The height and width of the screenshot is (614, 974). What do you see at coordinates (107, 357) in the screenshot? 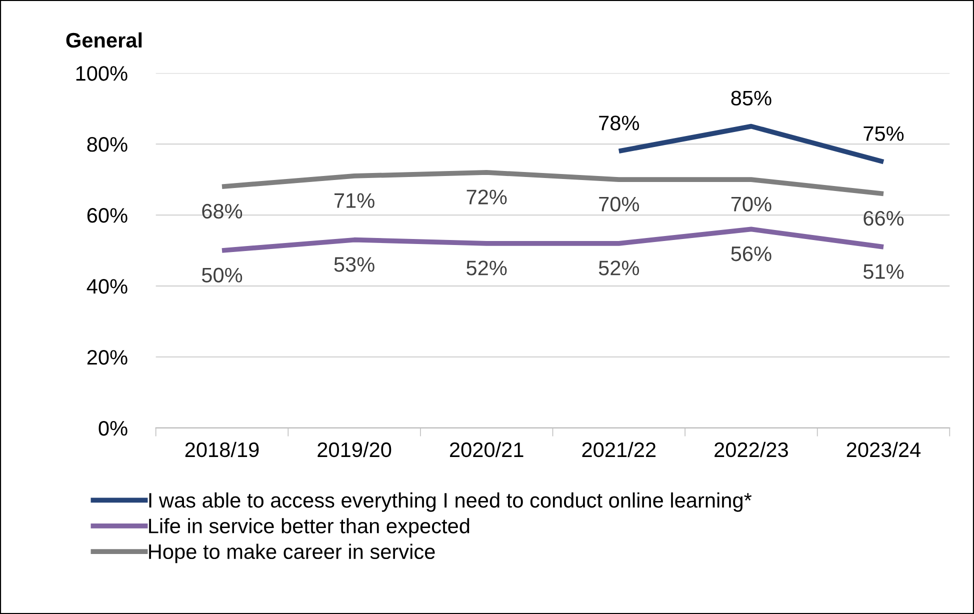
I see `y-tick-label: 20%` at bounding box center [107, 357].